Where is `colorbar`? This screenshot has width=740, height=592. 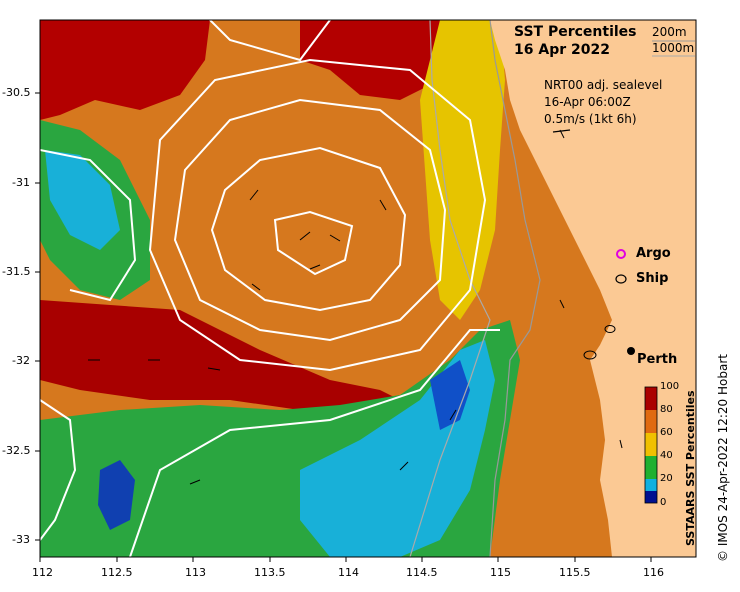
colorbar is located at coordinates (651, 445).